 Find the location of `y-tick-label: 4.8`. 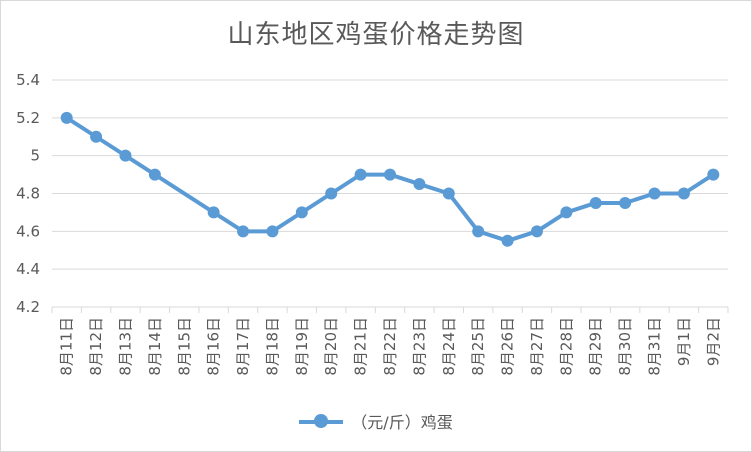

y-tick-label: 4.8 is located at coordinates (28, 194).